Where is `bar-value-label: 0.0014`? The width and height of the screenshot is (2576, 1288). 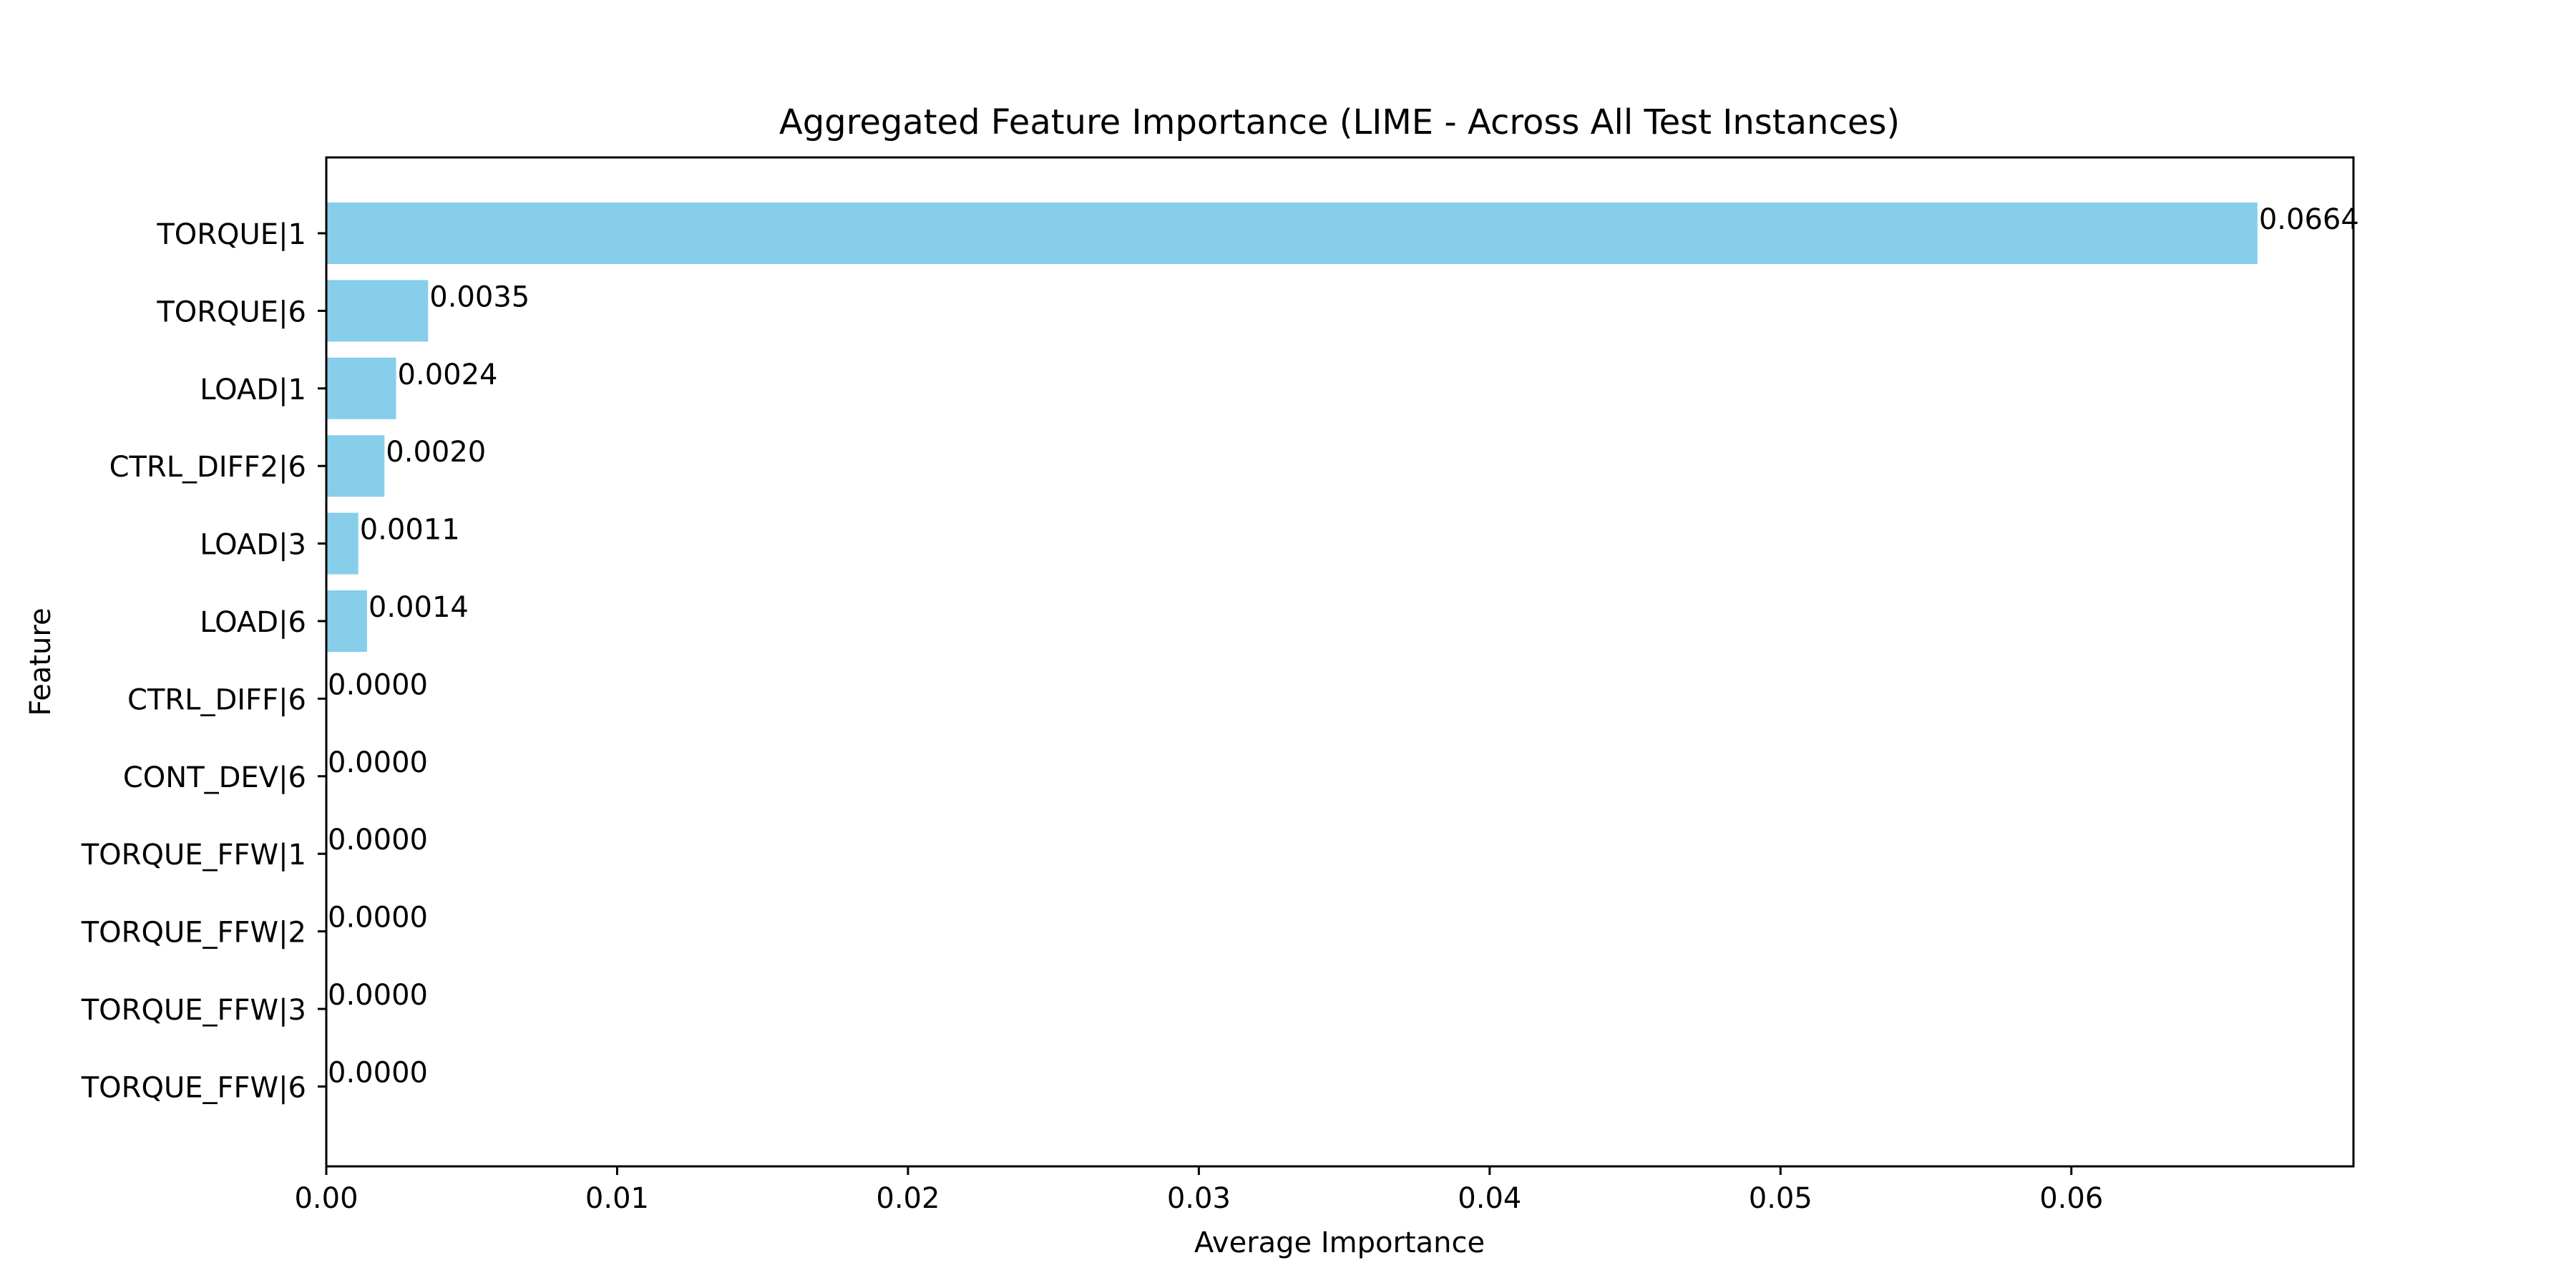
bar-value-label: 0.0014 is located at coordinates (419, 607).